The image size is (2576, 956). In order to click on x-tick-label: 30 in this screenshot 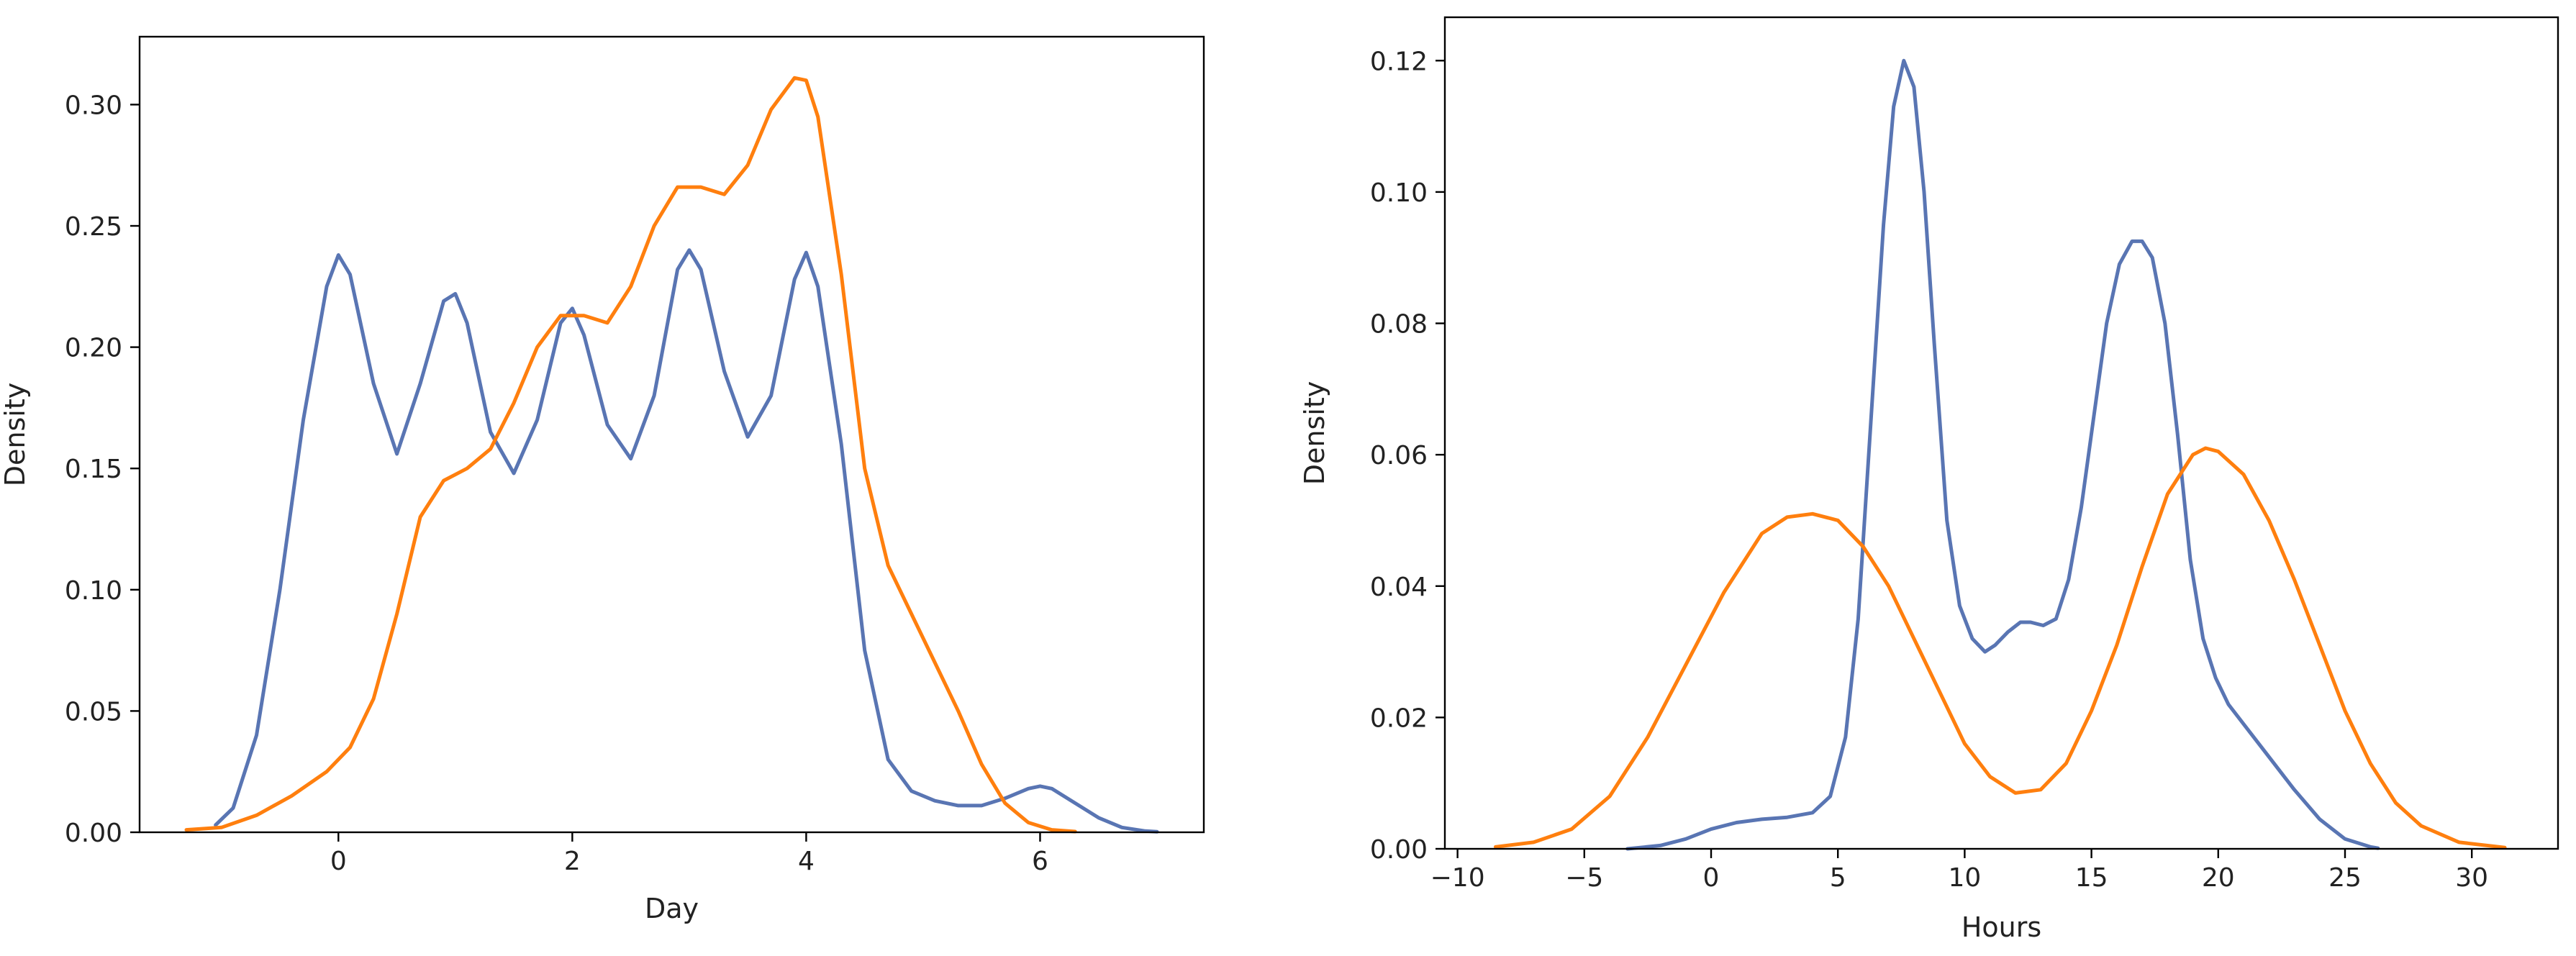, I will do `click(2471, 878)`.